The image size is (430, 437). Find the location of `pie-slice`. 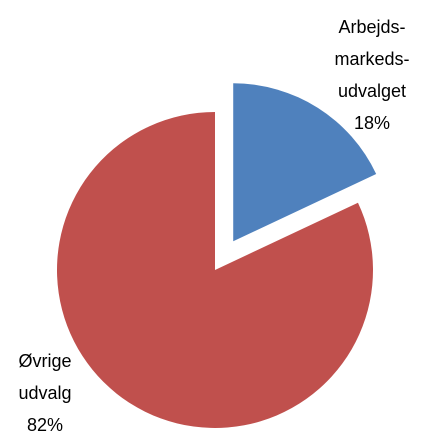

pie-slice is located at coordinates (305, 162).